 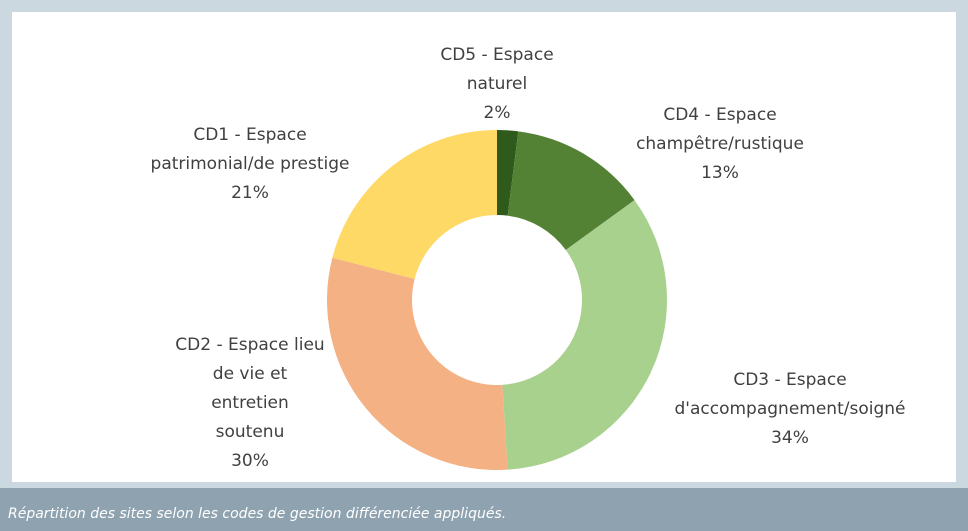 I want to click on slice-label: entretien, so click(x=250, y=403).